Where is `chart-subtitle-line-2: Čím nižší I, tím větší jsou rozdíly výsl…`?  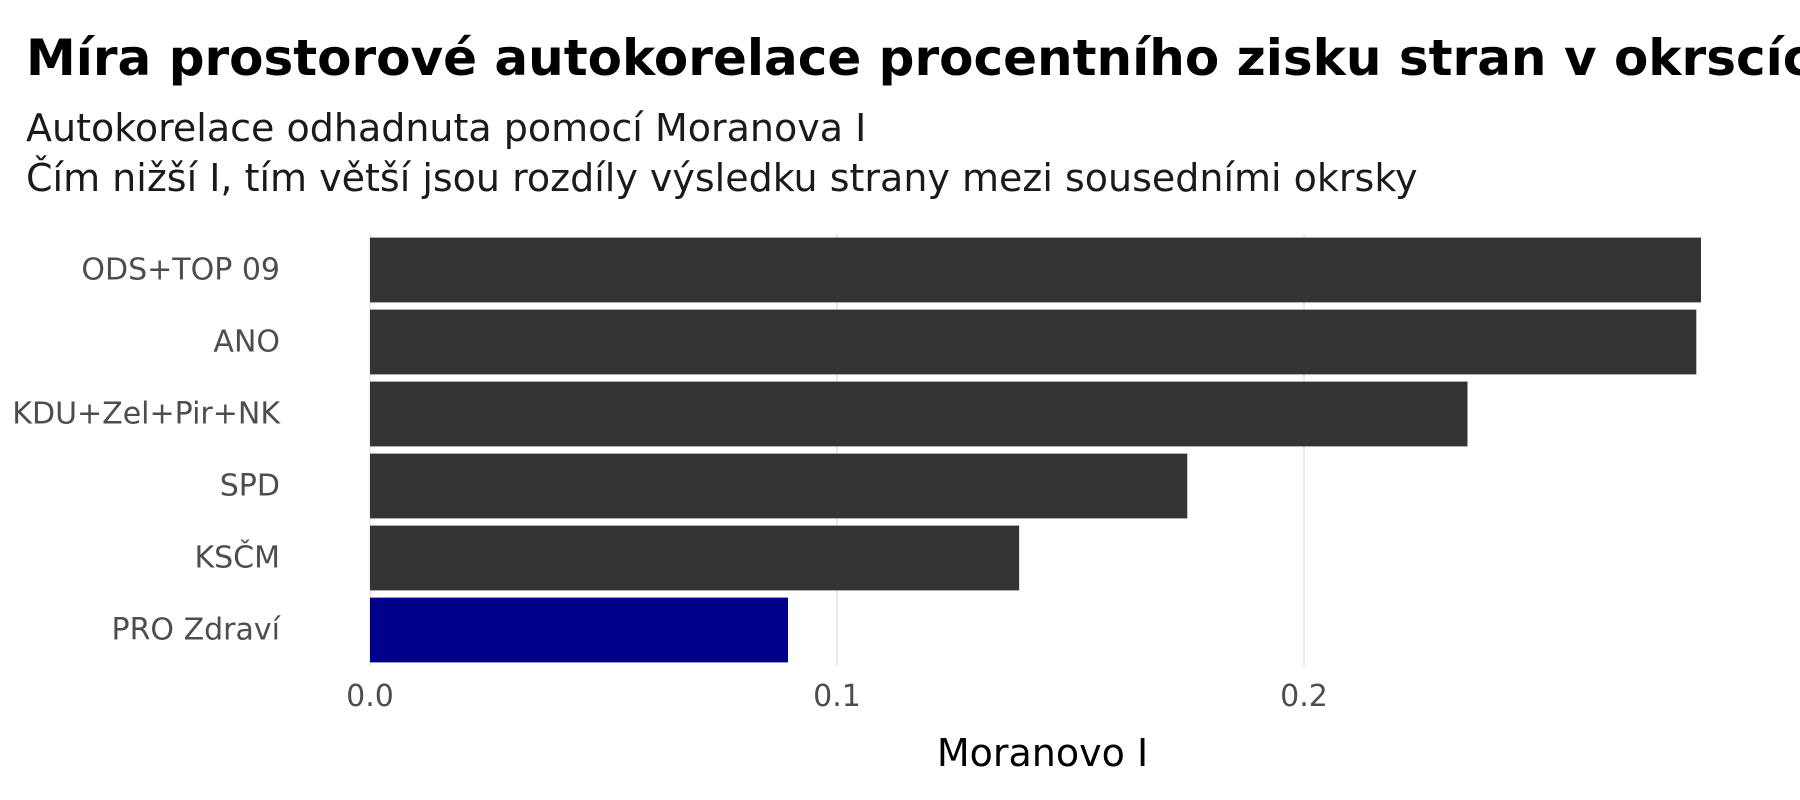 chart-subtitle-line-2: Čím nižší I, tím větší jsou rozdíly výsl… is located at coordinates (722, 178).